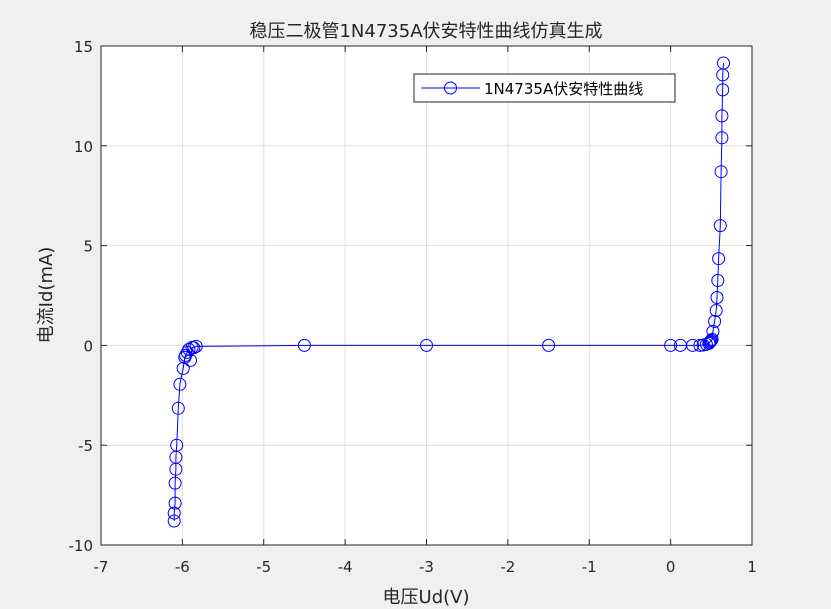 The width and height of the screenshot is (831, 609). What do you see at coordinates (671, 567) in the screenshot?
I see `x-tick-label: 0` at bounding box center [671, 567].